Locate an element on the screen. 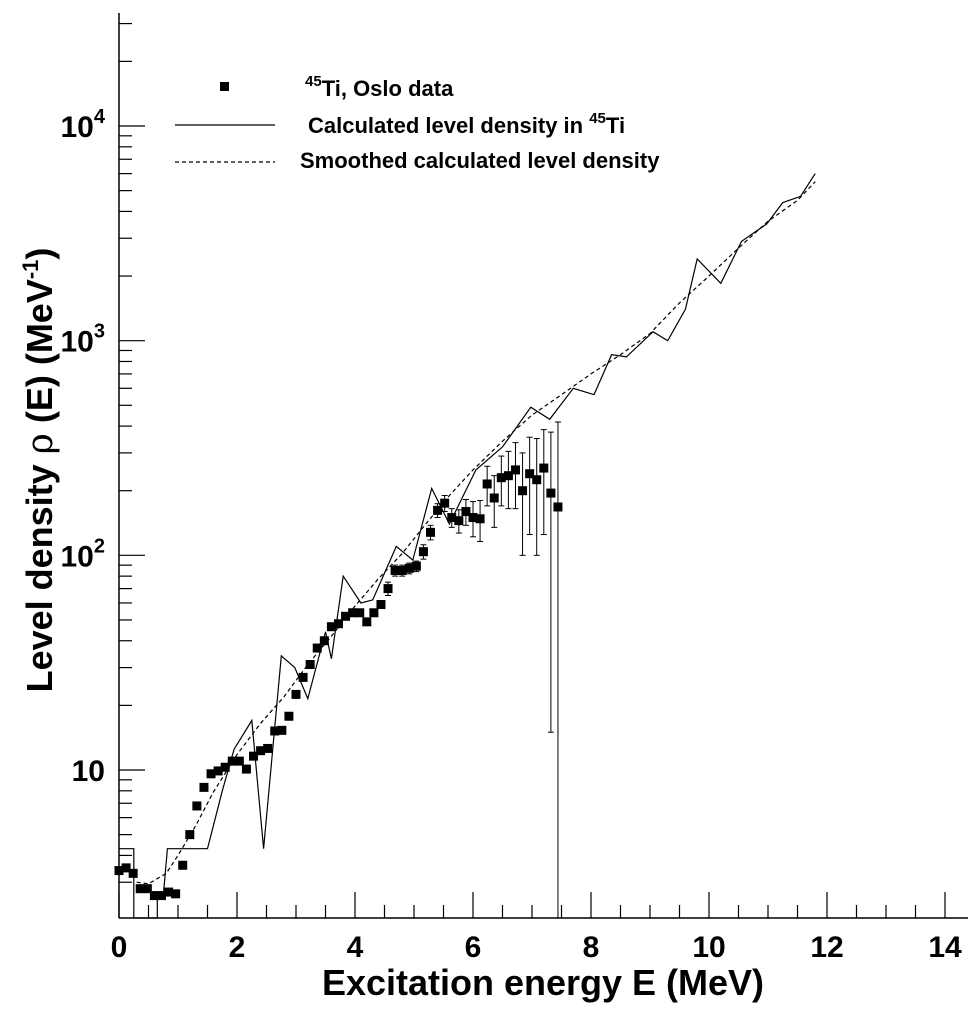  y-tick-exponent: 2 is located at coordinates (99, 546).